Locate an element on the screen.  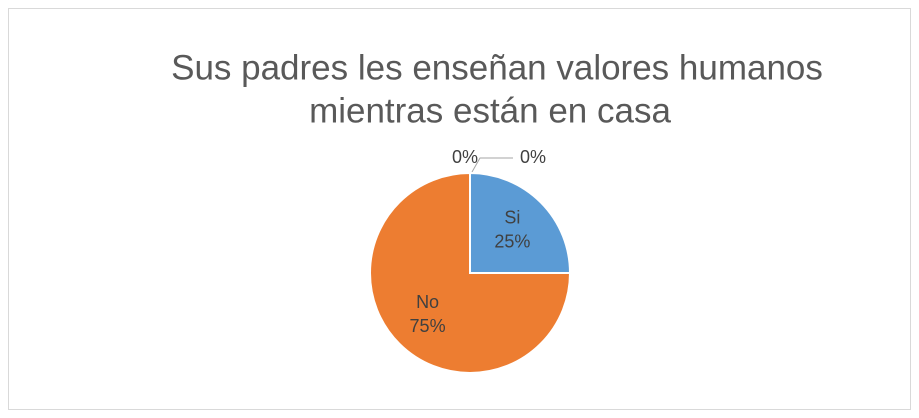
pie-slice is located at coordinates (520, 222).